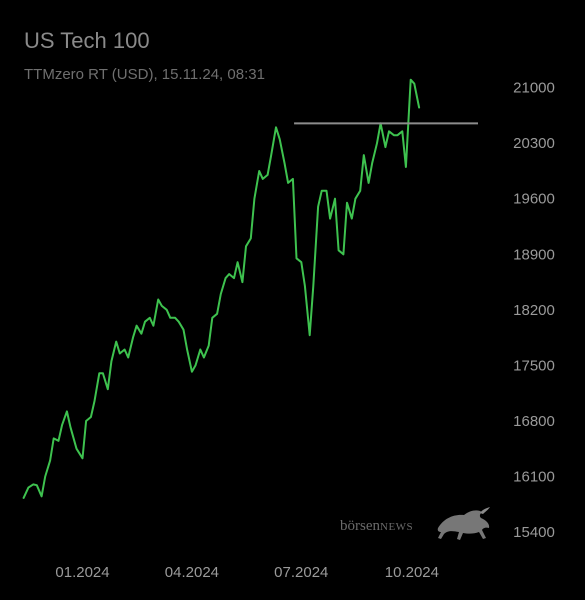 Image resolution: width=585 pixels, height=600 pixels. What do you see at coordinates (534, 421) in the screenshot?
I see `y-tick-label: 16800` at bounding box center [534, 421].